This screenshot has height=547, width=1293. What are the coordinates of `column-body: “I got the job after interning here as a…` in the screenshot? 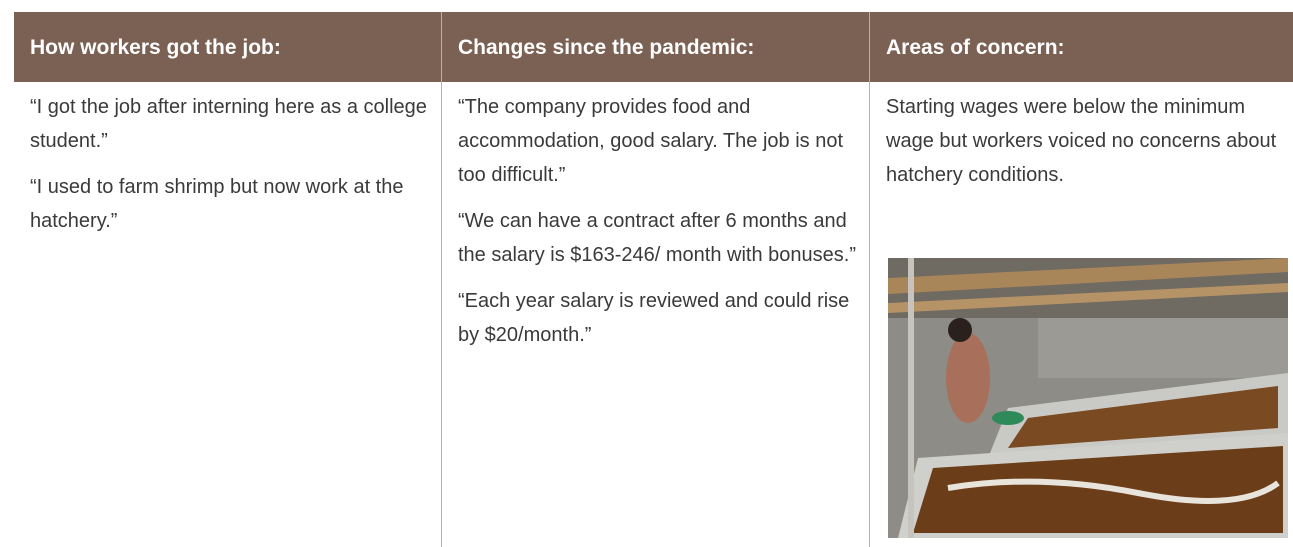 It's located at (227, 160).